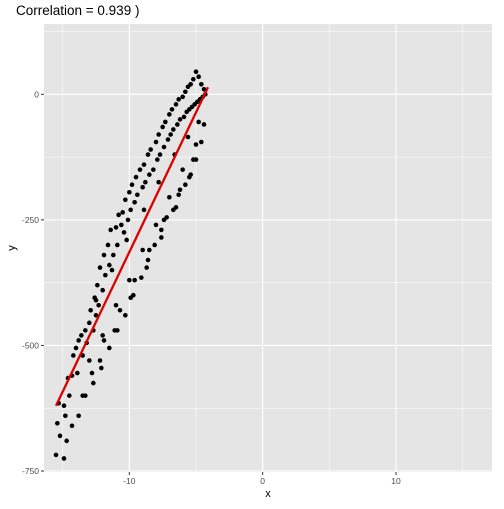 The width and height of the screenshot is (504, 509). I want to click on chart-title: Correlation = 0.939 ), so click(77, 10).